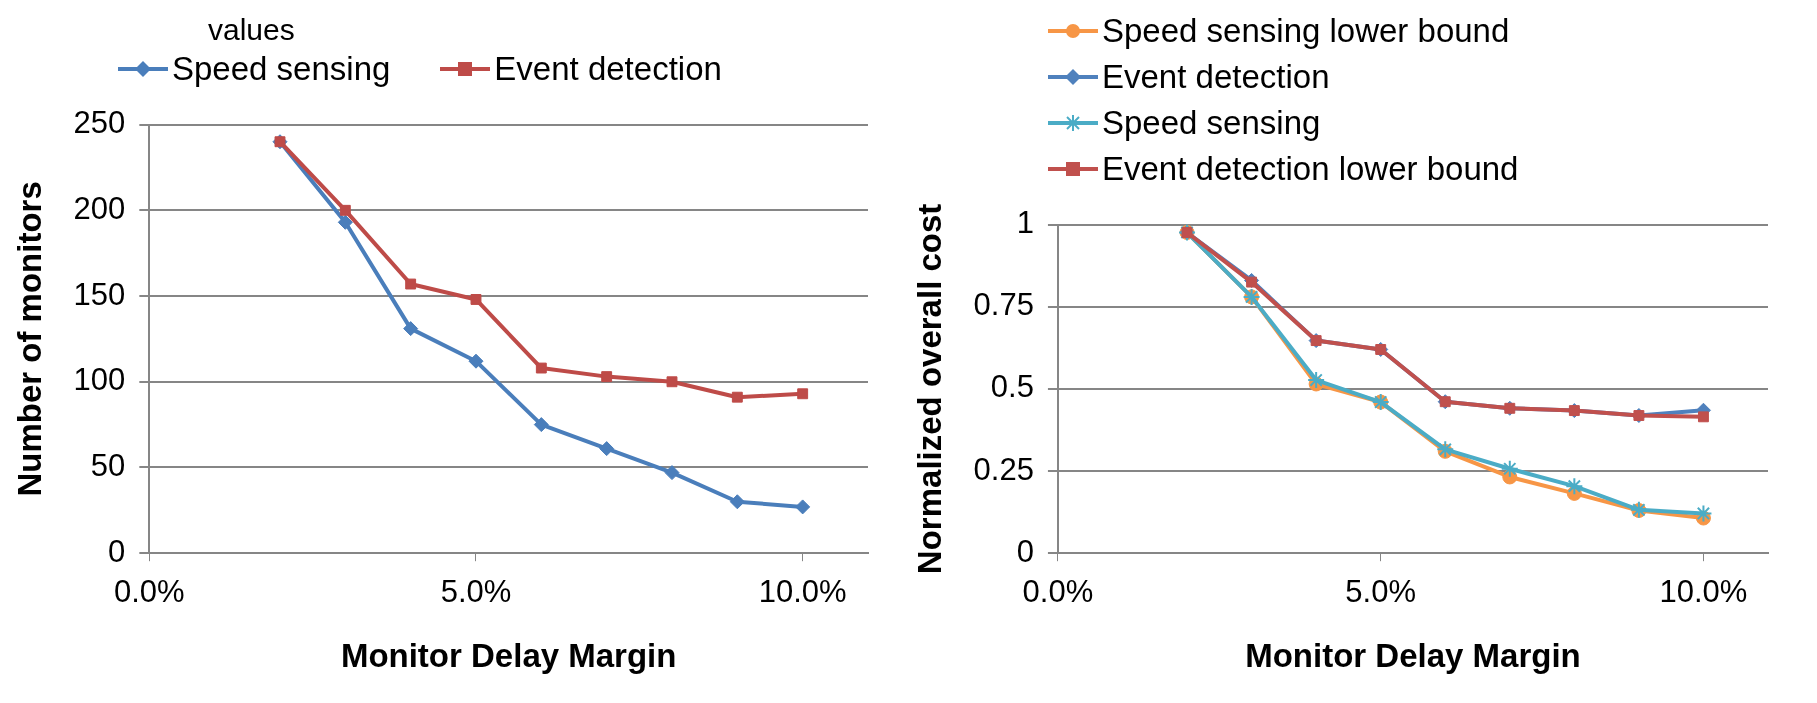 The image size is (1817, 703). What do you see at coordinates (1003, 305) in the screenshot?
I see `y-tick-label: 0.75` at bounding box center [1003, 305].